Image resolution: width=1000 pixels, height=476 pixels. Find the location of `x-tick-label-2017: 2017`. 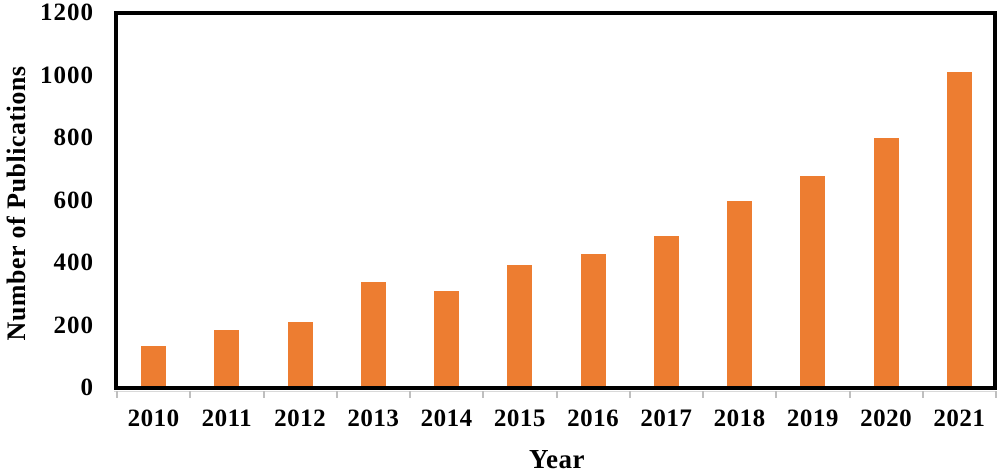

x-tick-label-2017: 2017 is located at coordinates (666, 418).